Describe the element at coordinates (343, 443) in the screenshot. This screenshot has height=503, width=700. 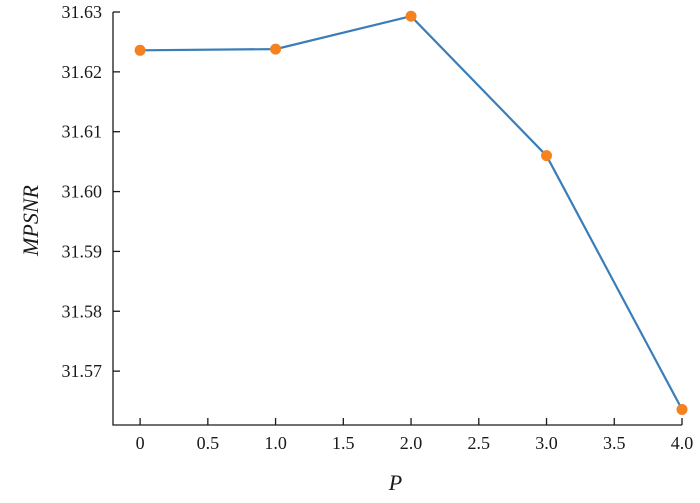
I see `x-tick-label: 1.5` at that location.